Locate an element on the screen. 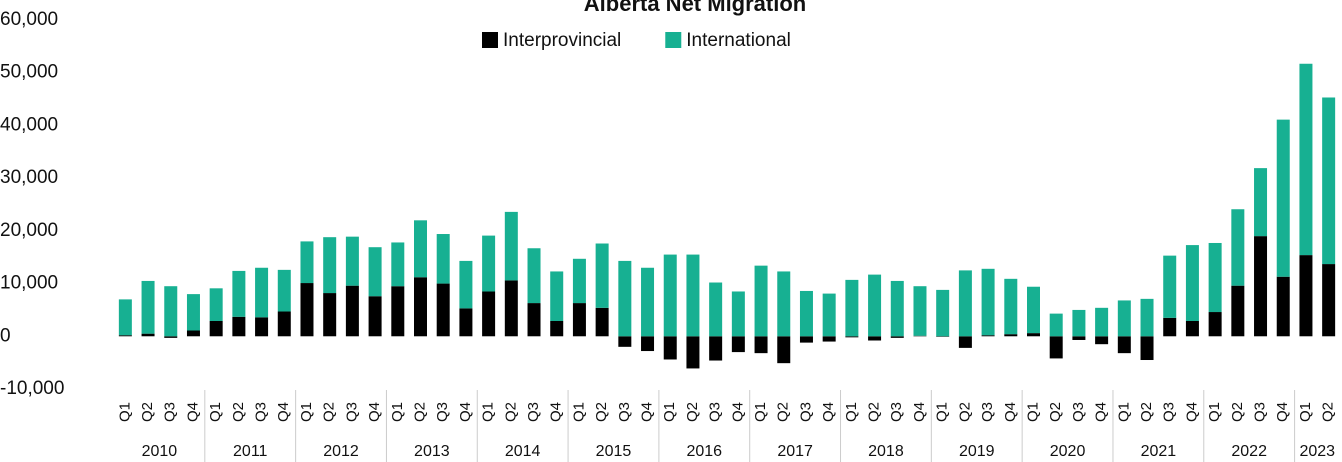 This screenshot has width=1342, height=462. legend-label: Interprovincial is located at coordinates (562, 40).